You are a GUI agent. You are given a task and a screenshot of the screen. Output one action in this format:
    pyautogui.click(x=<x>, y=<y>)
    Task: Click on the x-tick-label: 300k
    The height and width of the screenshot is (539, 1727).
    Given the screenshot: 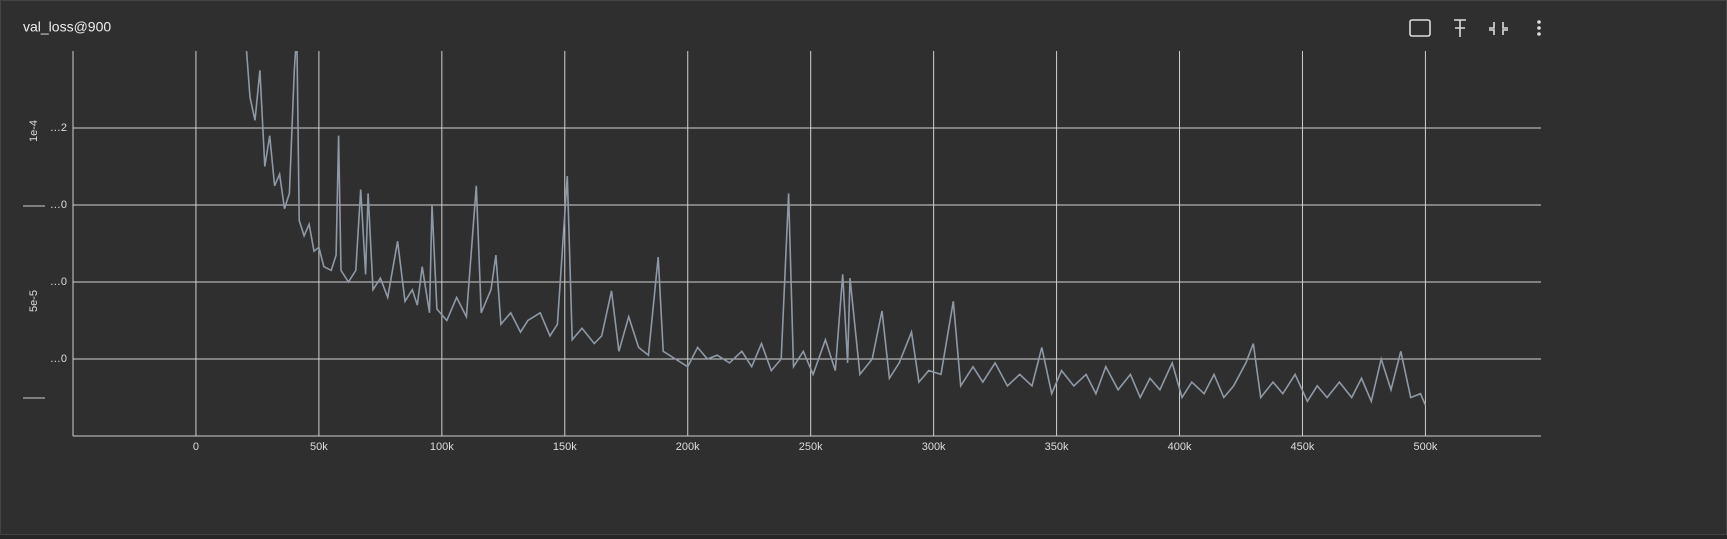 What is the action you would take?
    pyautogui.click(x=934, y=447)
    